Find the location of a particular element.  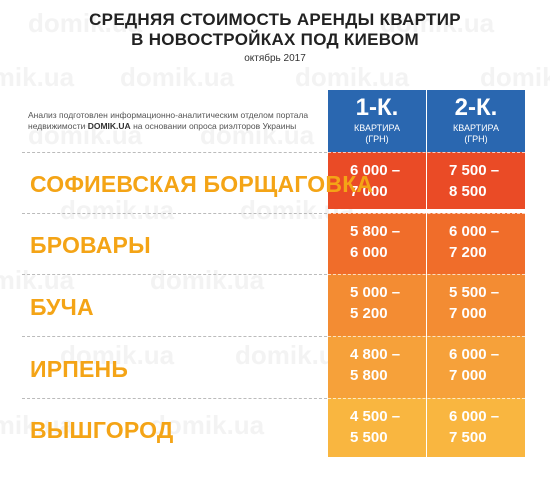

price-range: 4 500 – 5 500 is located at coordinates (375, 427).